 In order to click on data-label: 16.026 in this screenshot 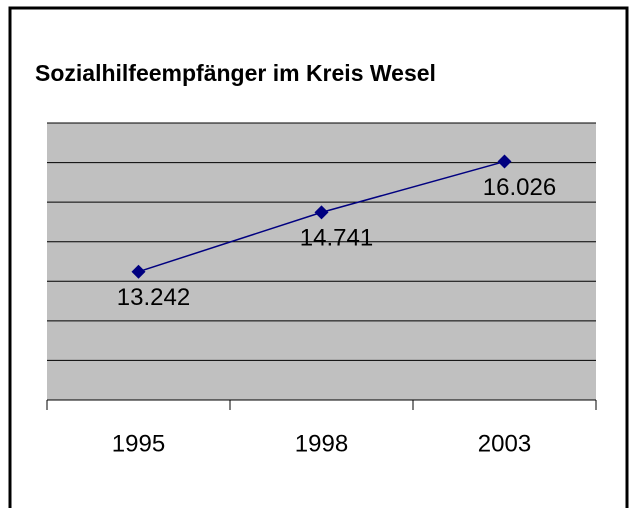, I will do `click(519, 187)`.